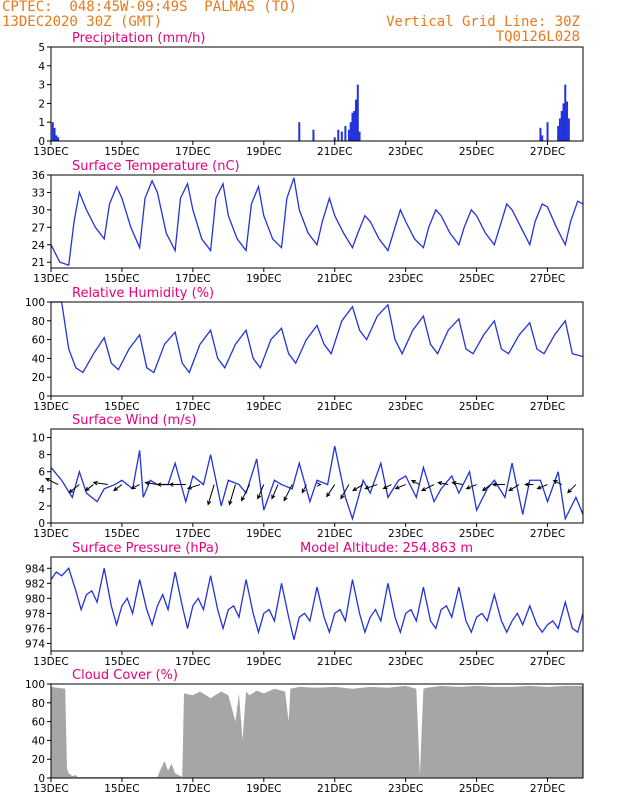 The image size is (618, 800). I want to click on y-tick-label: 976, so click(35, 629).